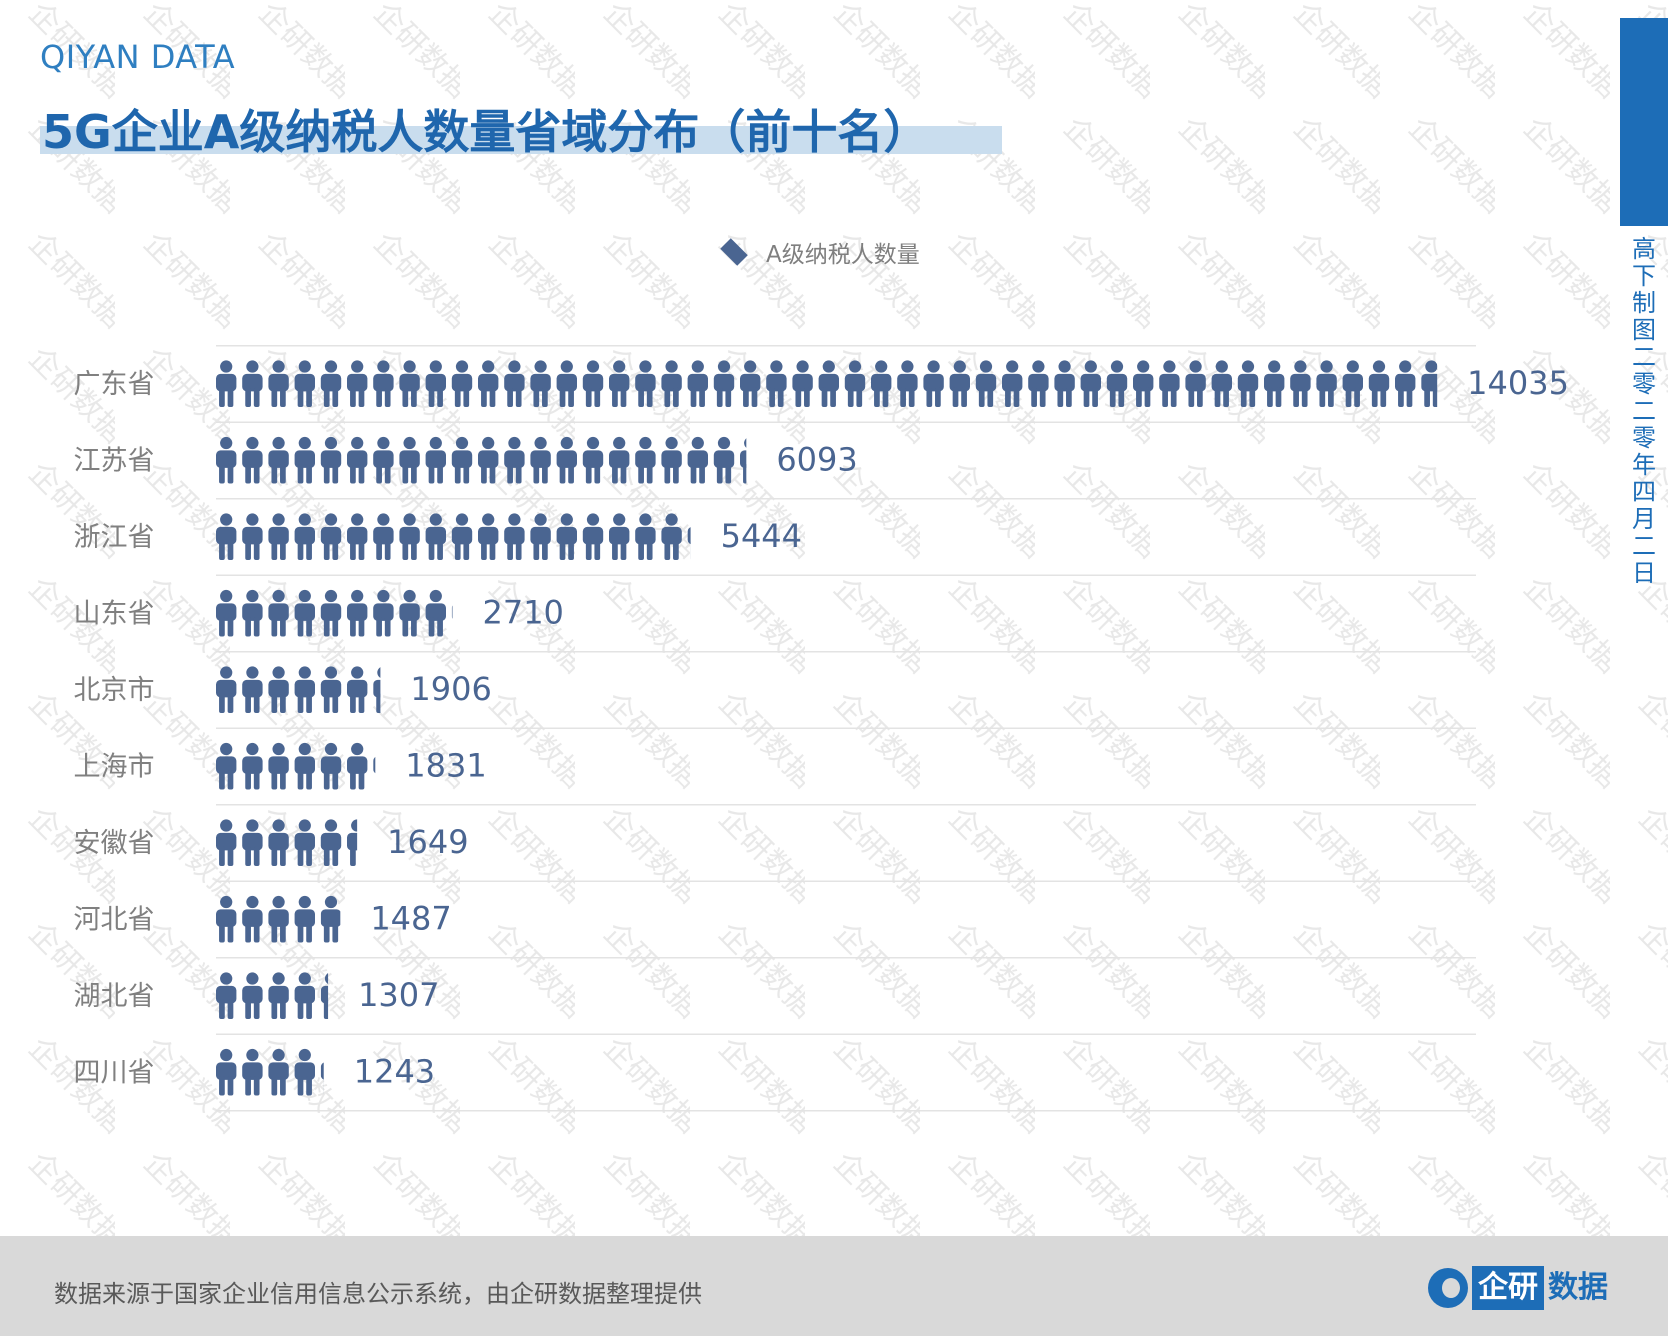  I want to click on category-label: 河北省, so click(114, 920).